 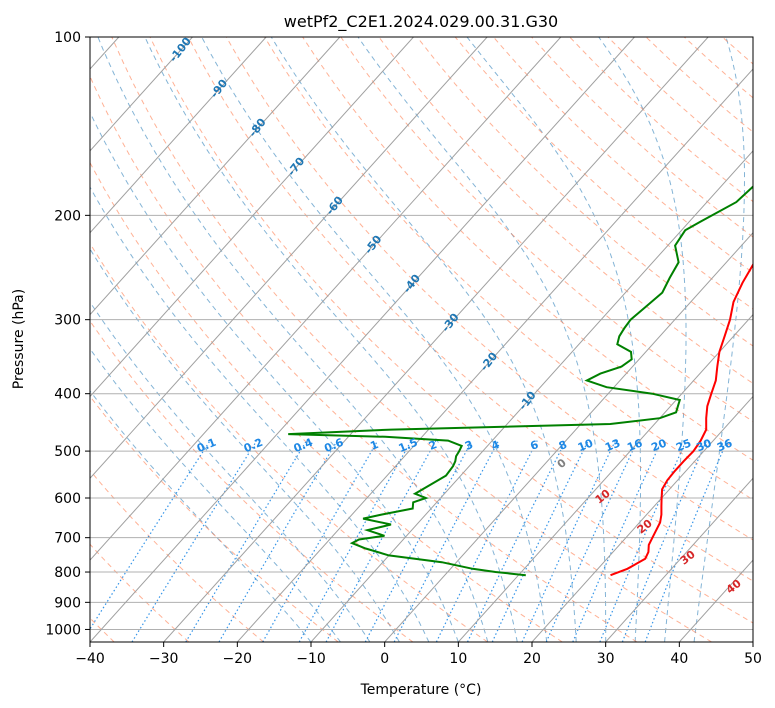 I want to click on y-tick-label: 1000, so click(x=63, y=630).